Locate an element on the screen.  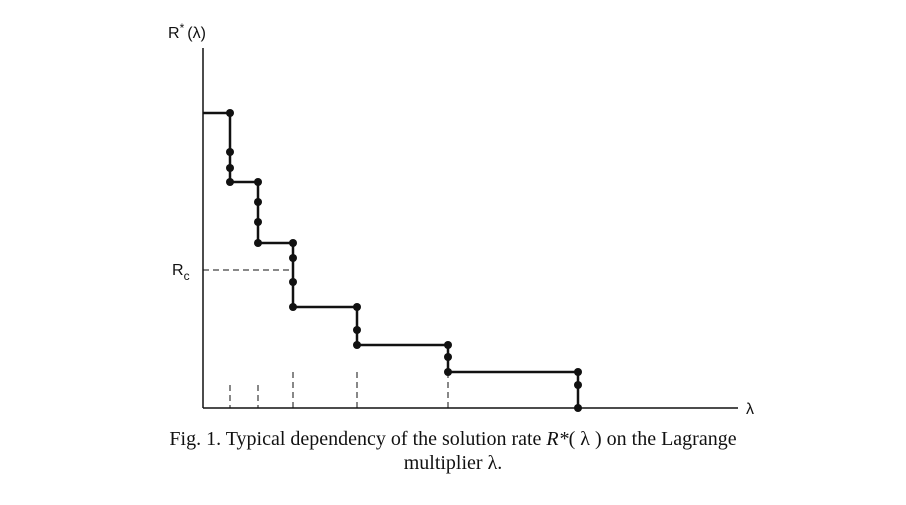
caption-symbol: R* is located at coordinates (557, 439).